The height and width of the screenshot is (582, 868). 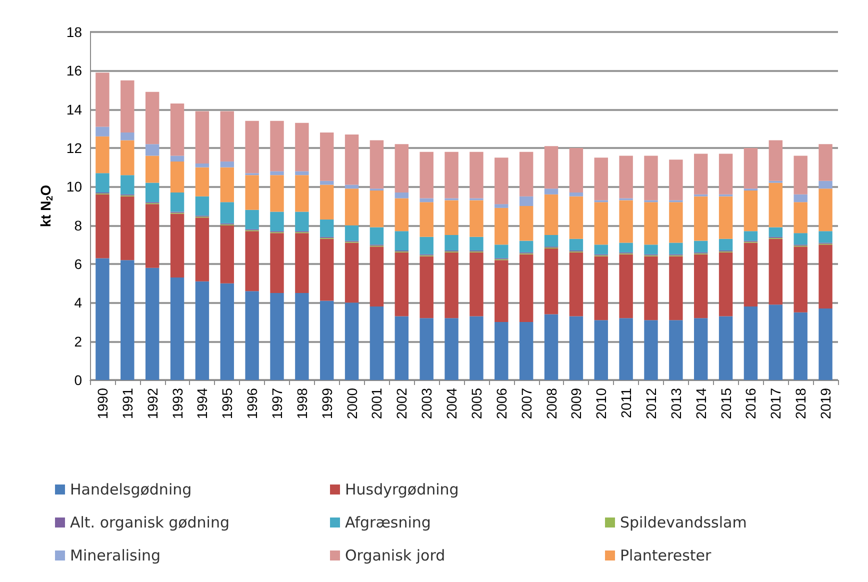 I want to click on x-tick-label: 2015, so click(x=726, y=404).